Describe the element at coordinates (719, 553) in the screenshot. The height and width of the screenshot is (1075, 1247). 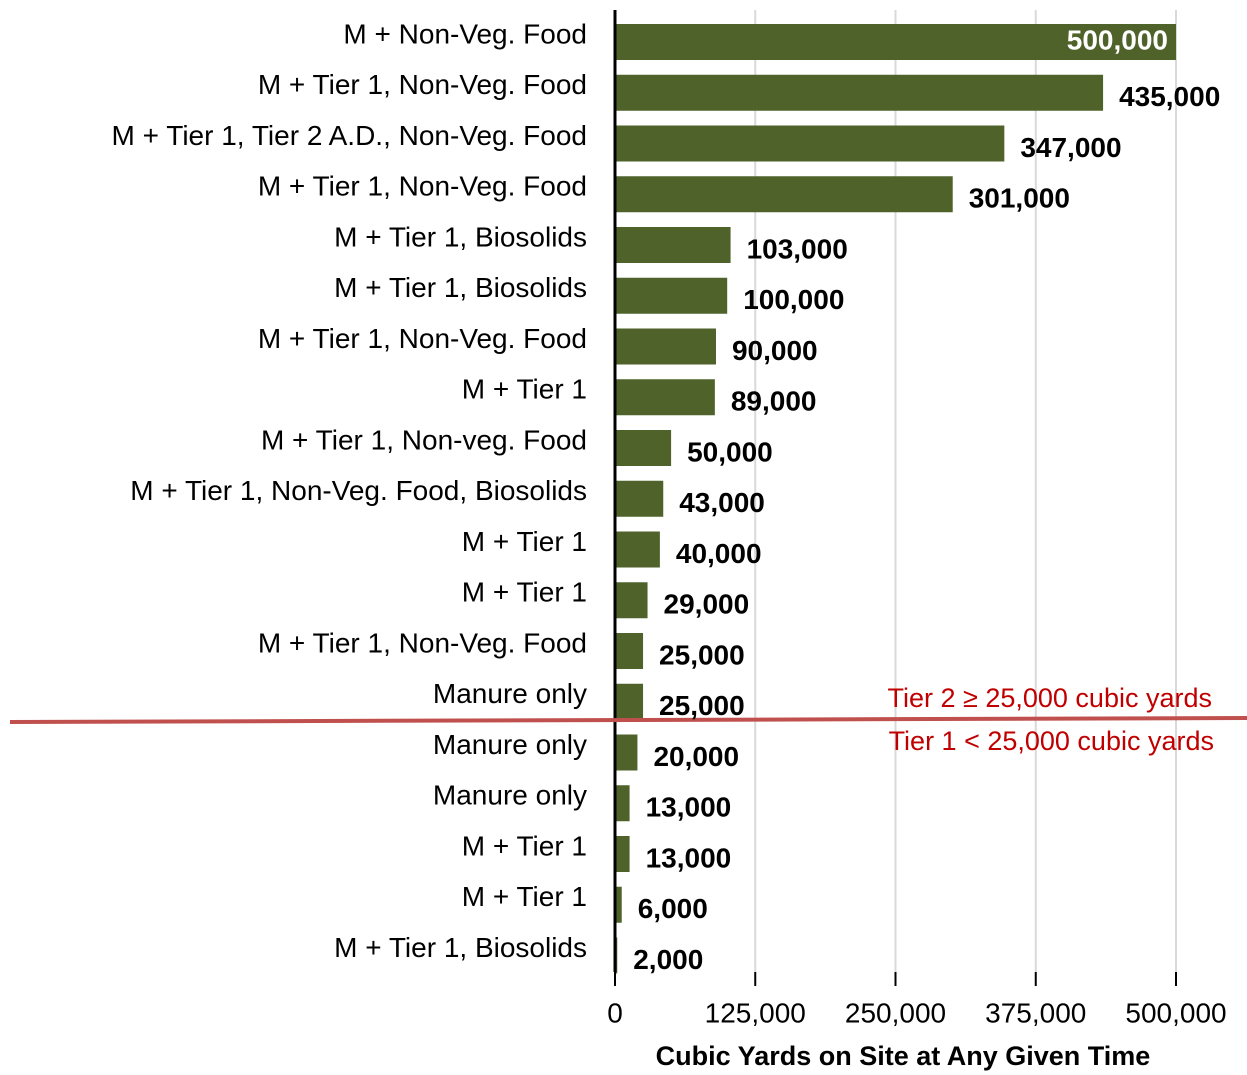
I see `value-label: 40,000` at that location.